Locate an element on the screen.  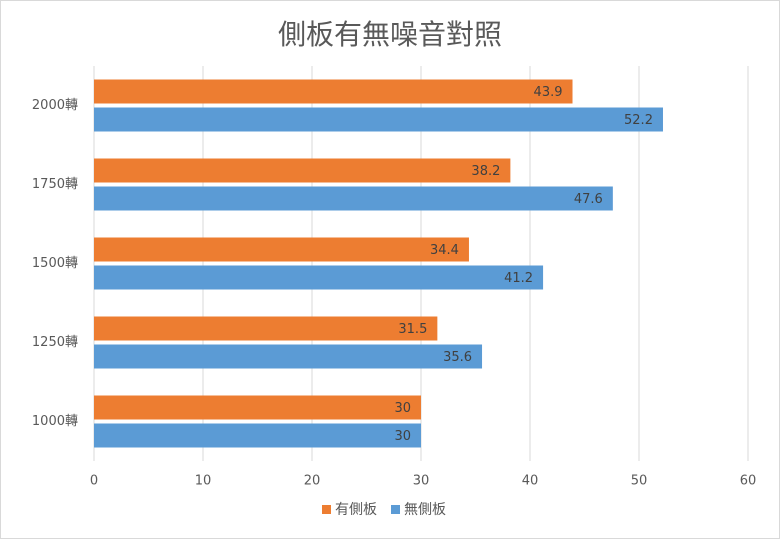
x-tick-label: 40 is located at coordinates (530, 481).